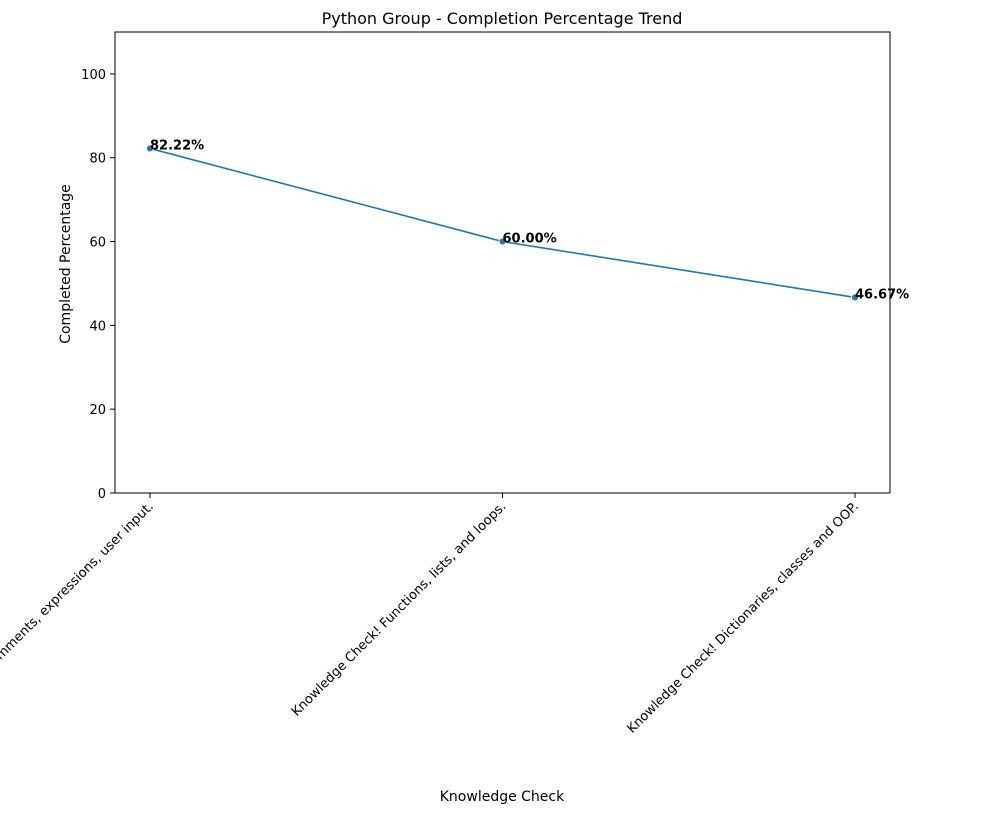 This screenshot has height=813, width=990. What do you see at coordinates (502, 797) in the screenshot?
I see `x-axis-label: Knowledge Check` at bounding box center [502, 797].